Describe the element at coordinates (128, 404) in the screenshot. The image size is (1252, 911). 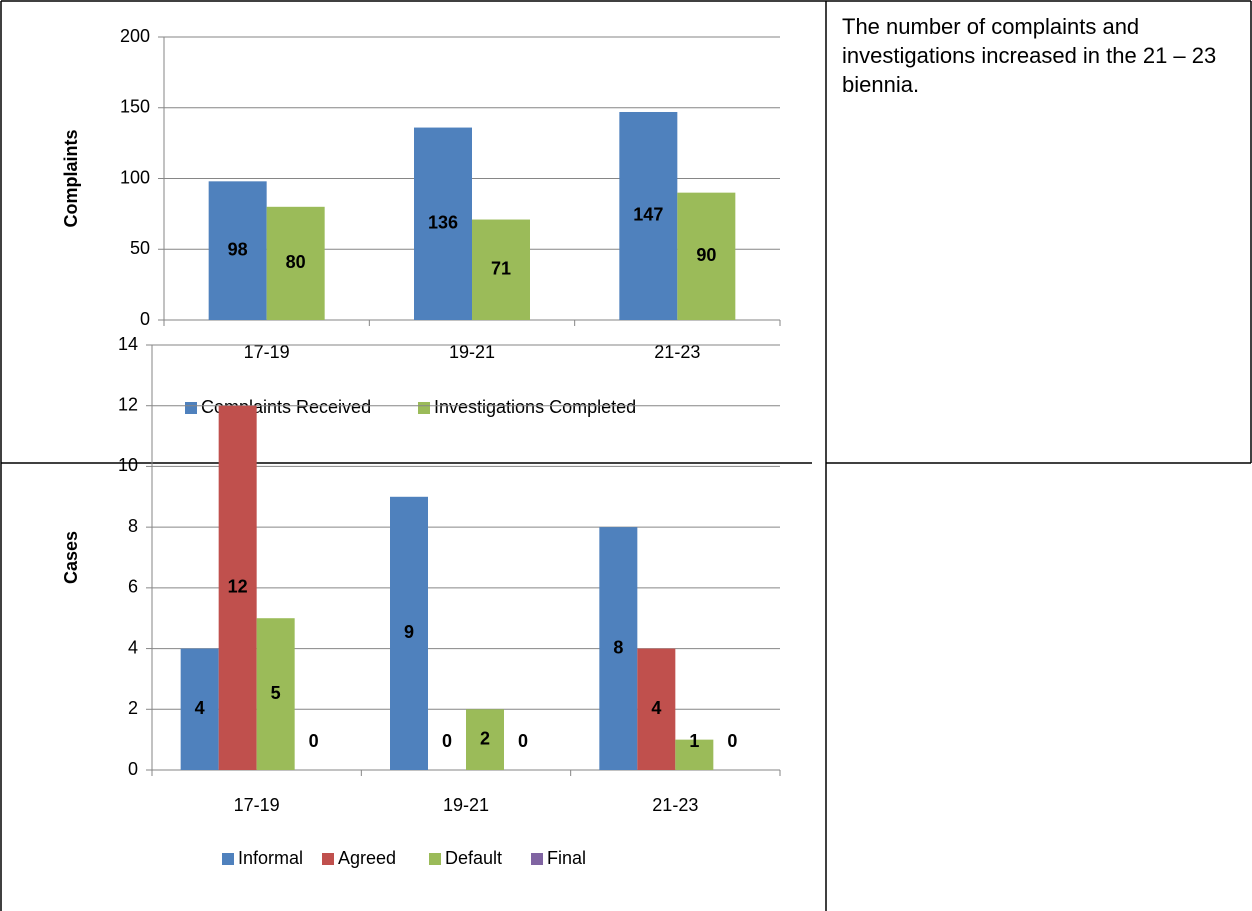
I see `y-tick-label: 12` at that location.